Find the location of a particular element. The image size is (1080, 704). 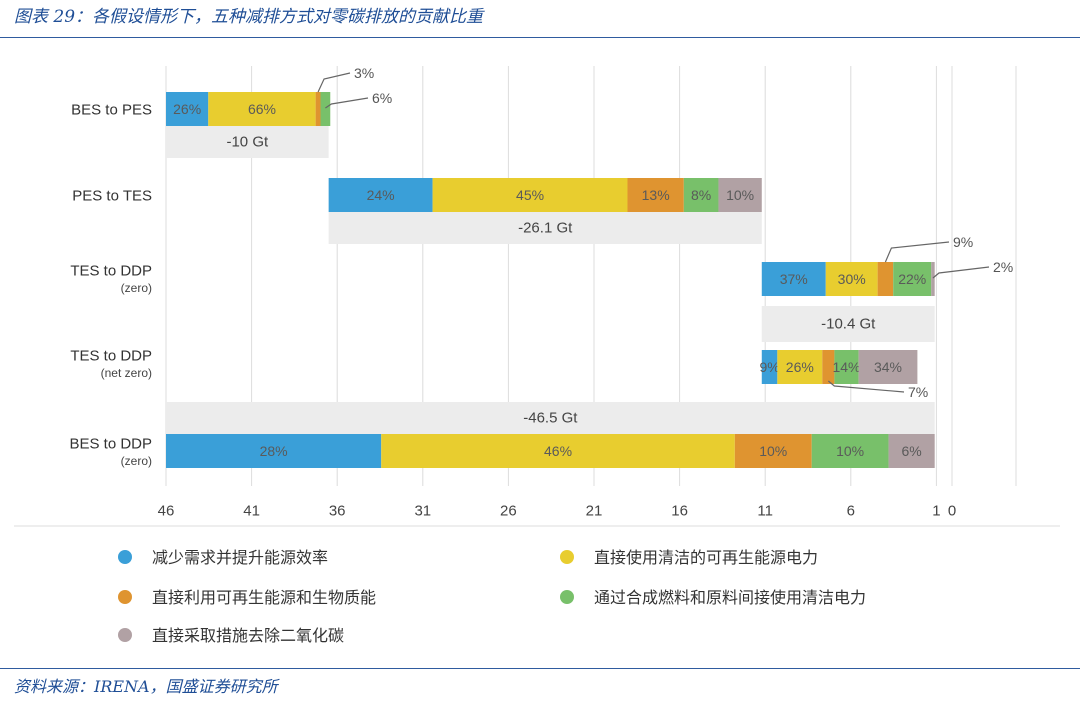

x-tick-label: 21 is located at coordinates (594, 511).